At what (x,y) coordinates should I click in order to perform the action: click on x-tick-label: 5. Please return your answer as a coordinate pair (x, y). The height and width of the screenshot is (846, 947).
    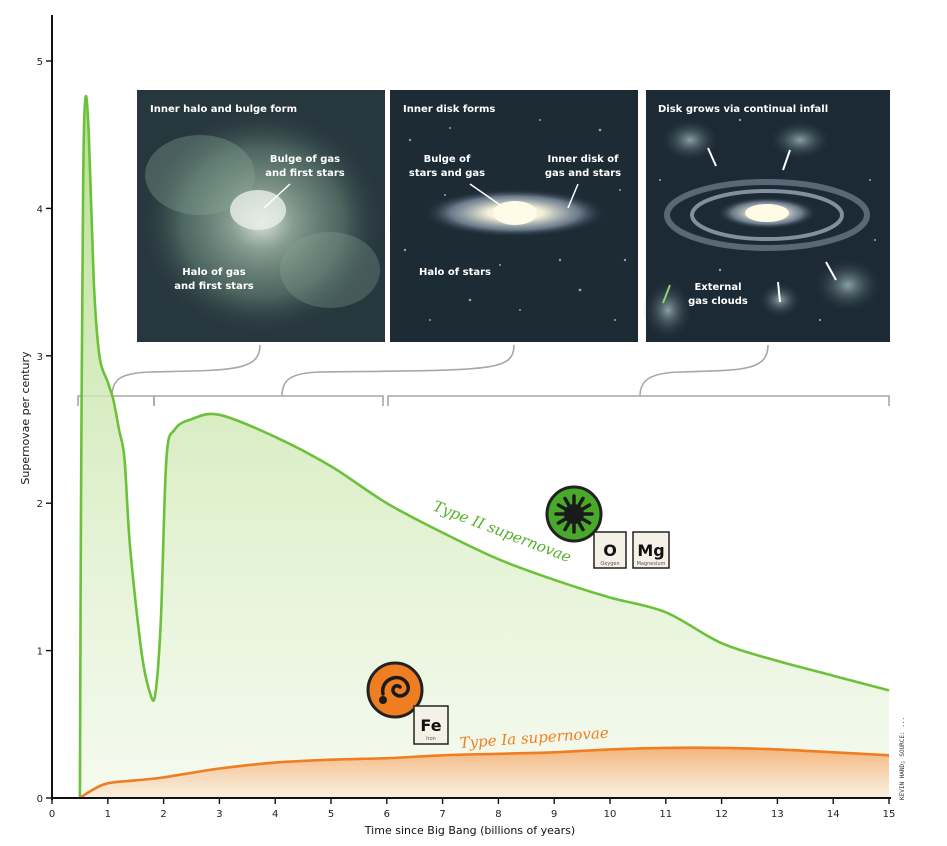
    Looking at the image, I should click on (331, 814).